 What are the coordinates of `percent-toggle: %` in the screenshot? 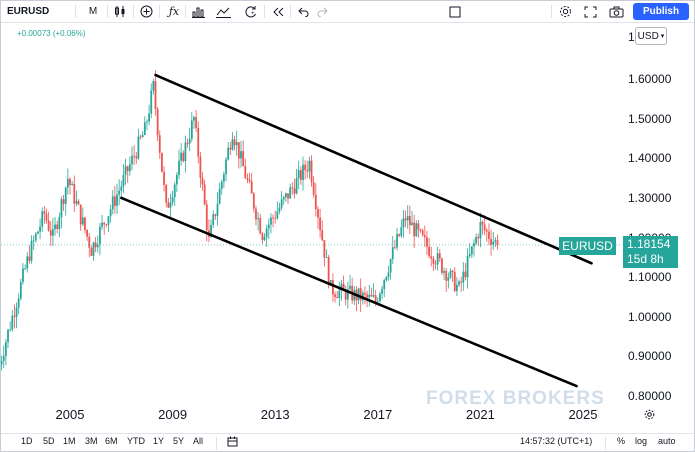 It's located at (621, 441).